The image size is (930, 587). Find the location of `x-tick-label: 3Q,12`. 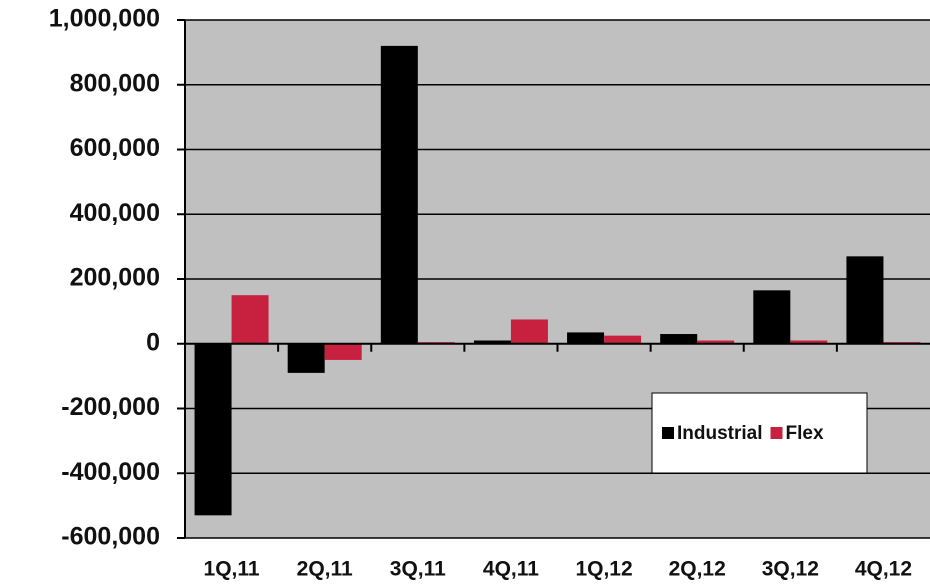

x-tick-label: 3Q,12 is located at coordinates (790, 569).